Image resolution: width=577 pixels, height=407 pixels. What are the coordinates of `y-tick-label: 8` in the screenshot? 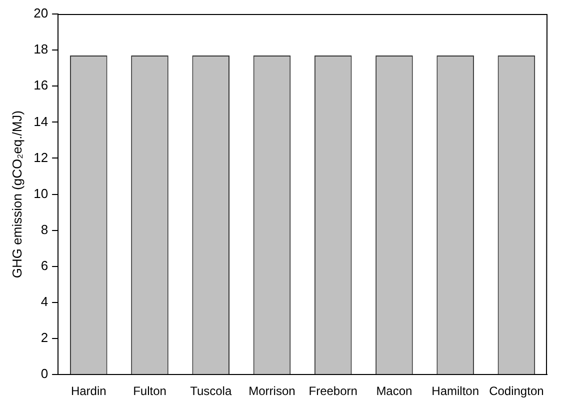 It's located at (44, 229).